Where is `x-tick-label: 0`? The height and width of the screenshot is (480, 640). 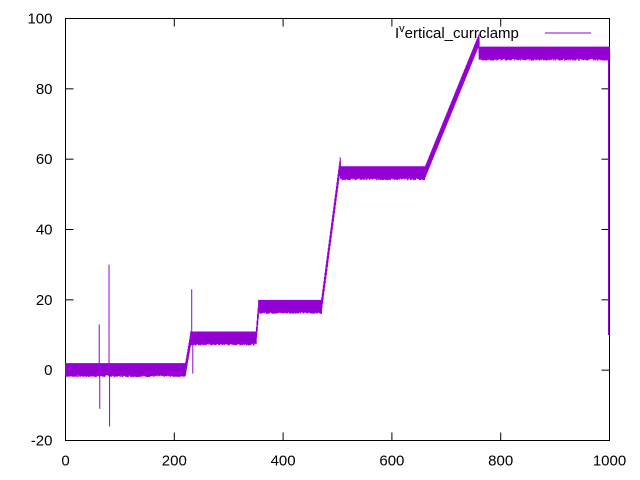 x-tick-label: 0 is located at coordinates (65, 461).